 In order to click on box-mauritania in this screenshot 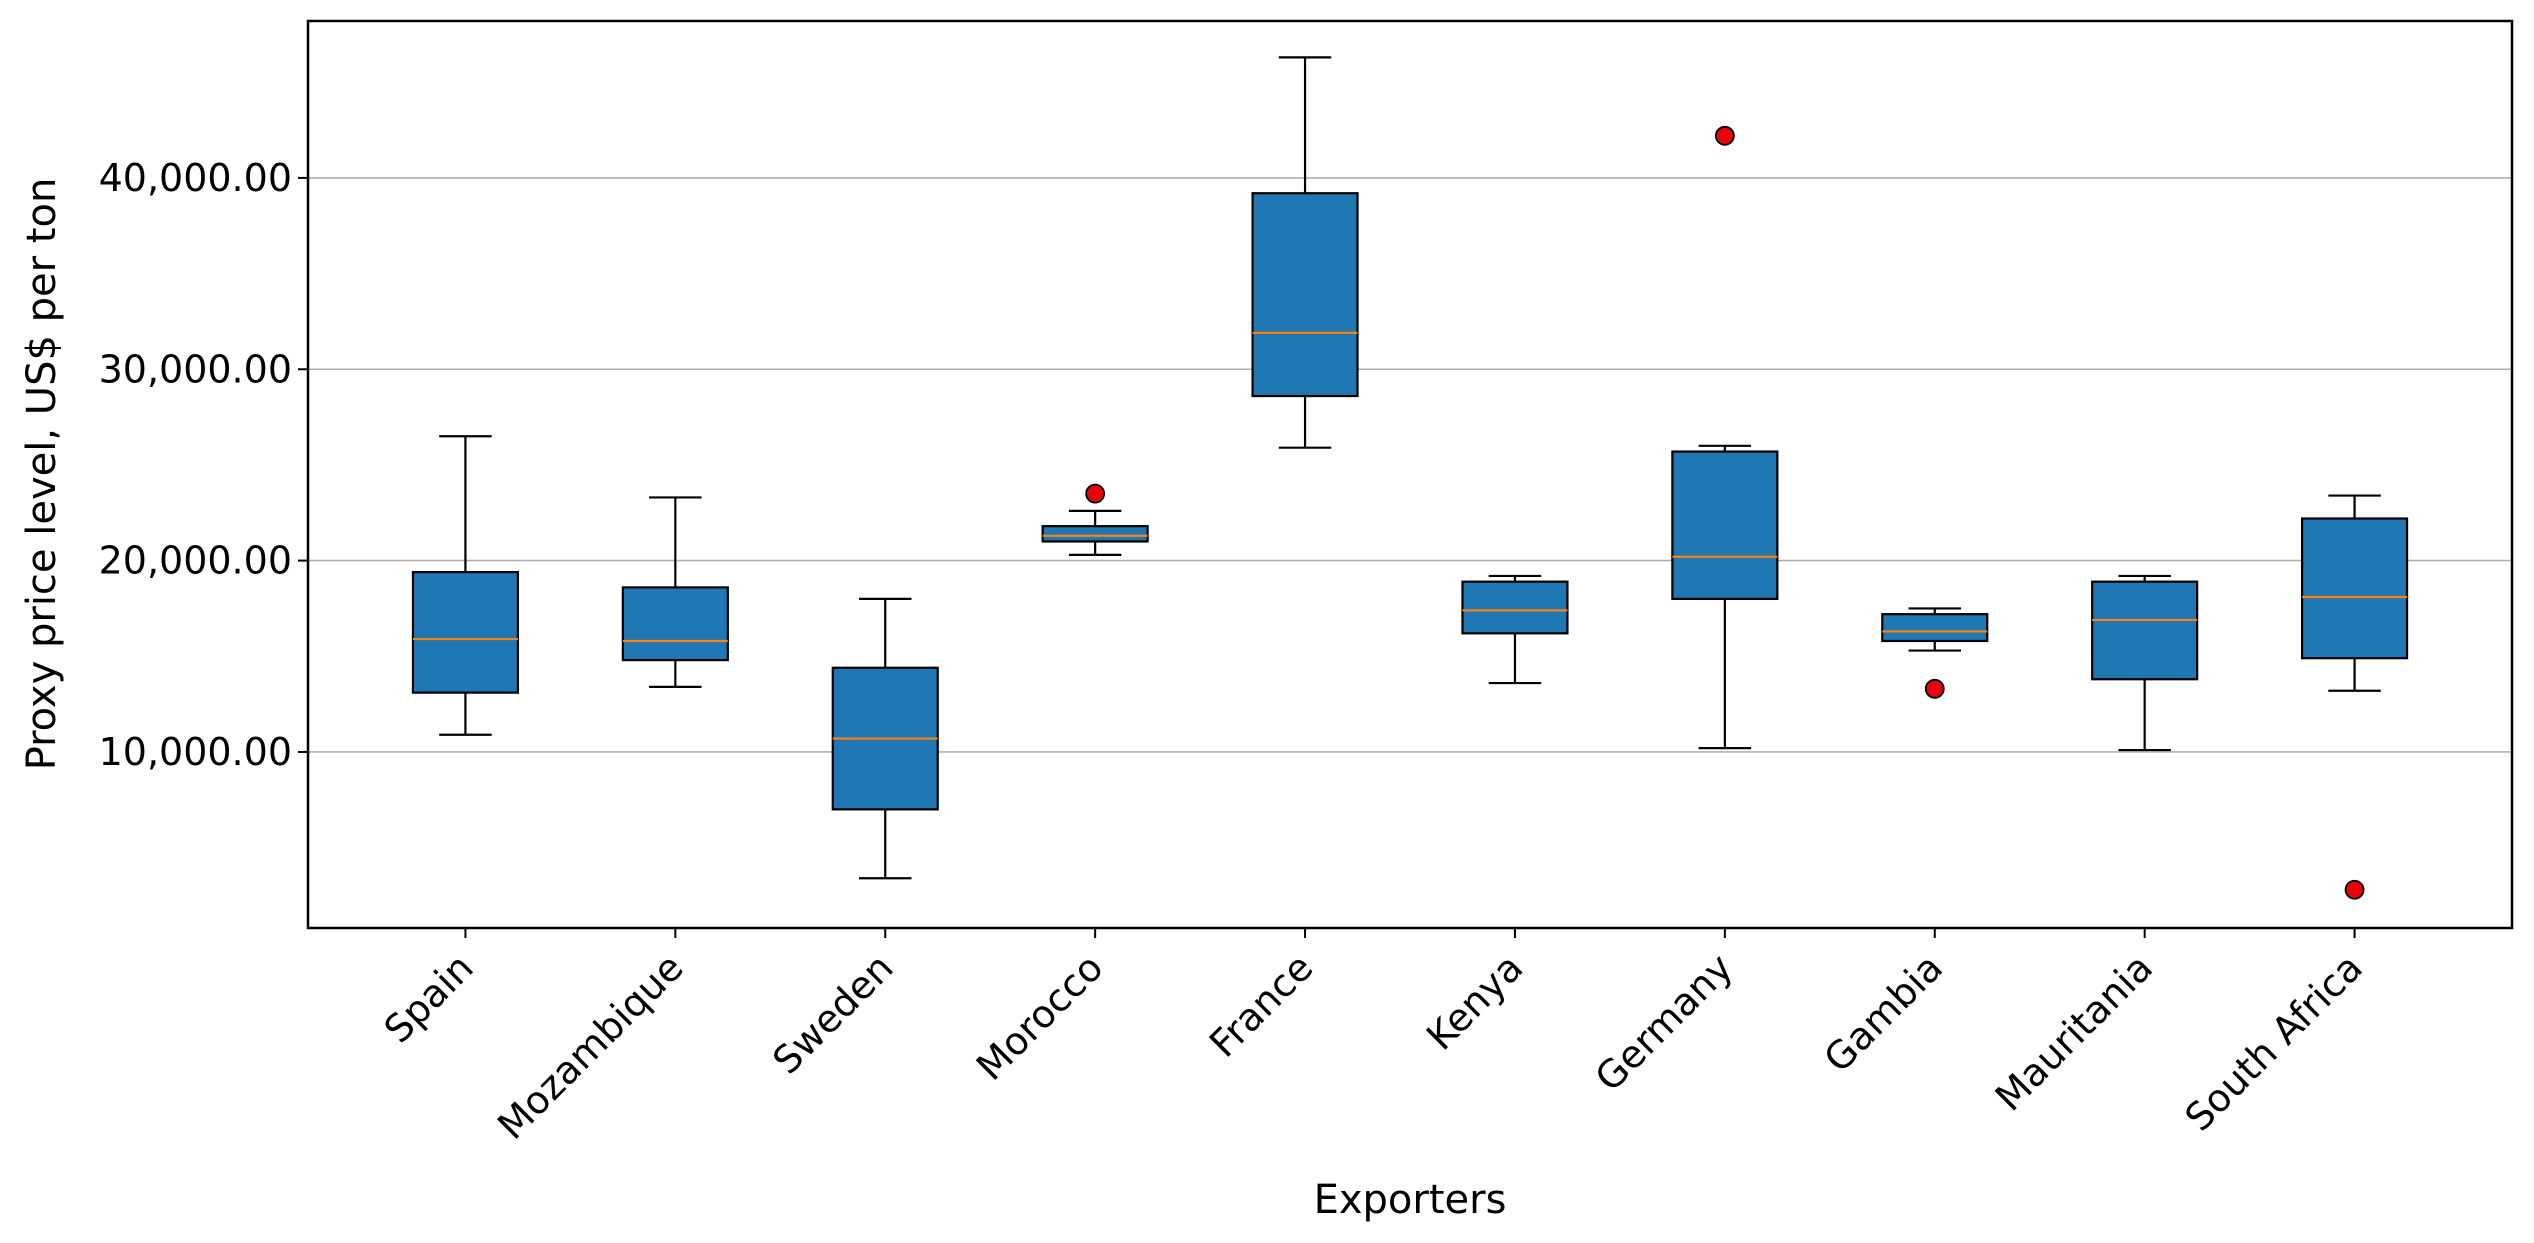, I will do `click(2145, 663)`.